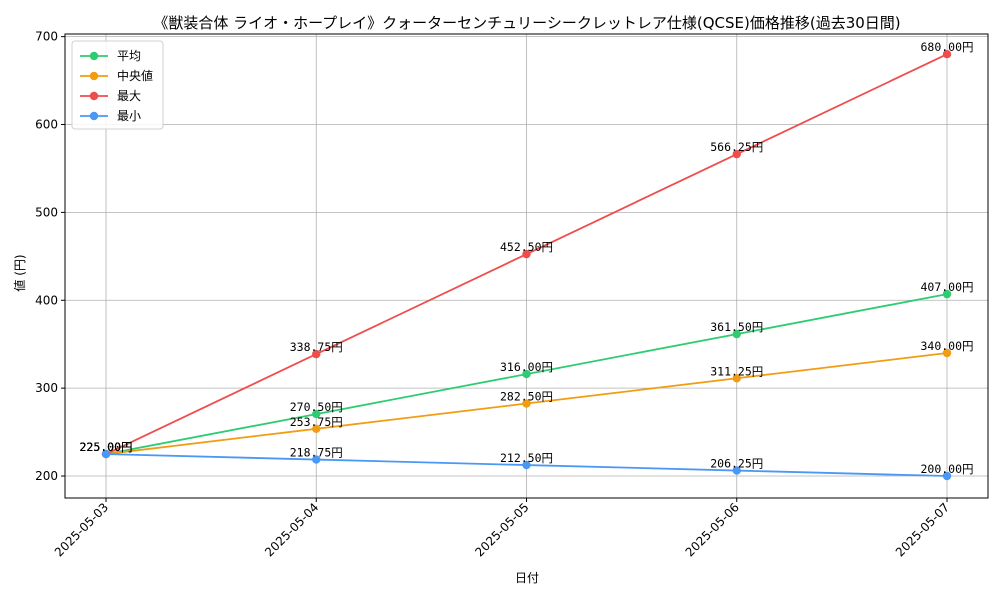  I want to click on data-label: 407.00円, so click(946, 287).